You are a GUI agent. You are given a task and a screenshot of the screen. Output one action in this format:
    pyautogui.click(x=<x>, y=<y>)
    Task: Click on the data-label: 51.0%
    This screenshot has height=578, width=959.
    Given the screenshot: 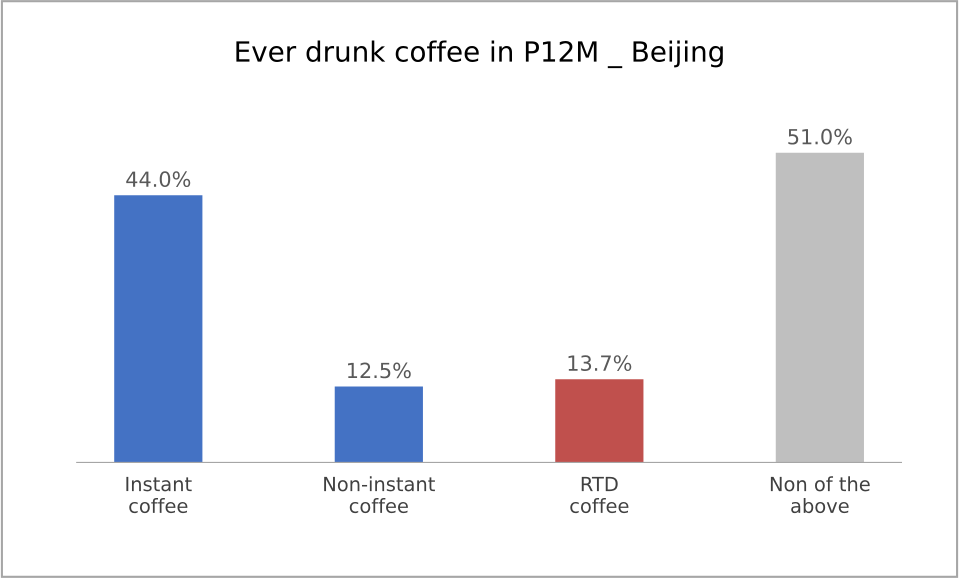 What is the action you would take?
    pyautogui.click(x=820, y=136)
    